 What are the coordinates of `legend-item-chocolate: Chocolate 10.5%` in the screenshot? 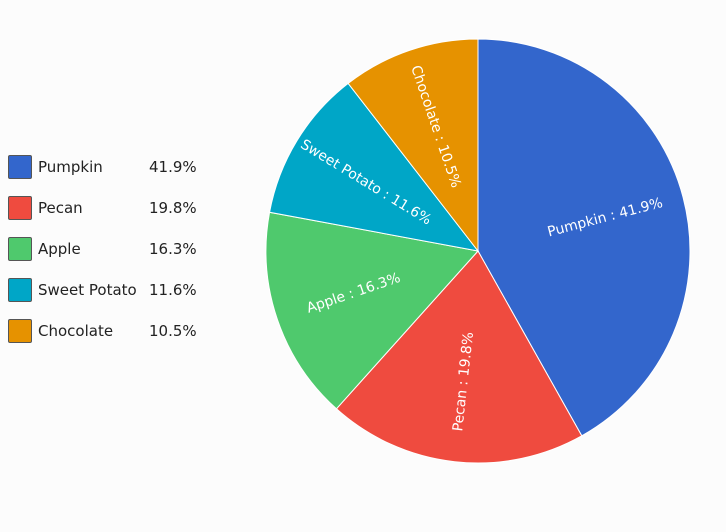 It's located at (108, 339).